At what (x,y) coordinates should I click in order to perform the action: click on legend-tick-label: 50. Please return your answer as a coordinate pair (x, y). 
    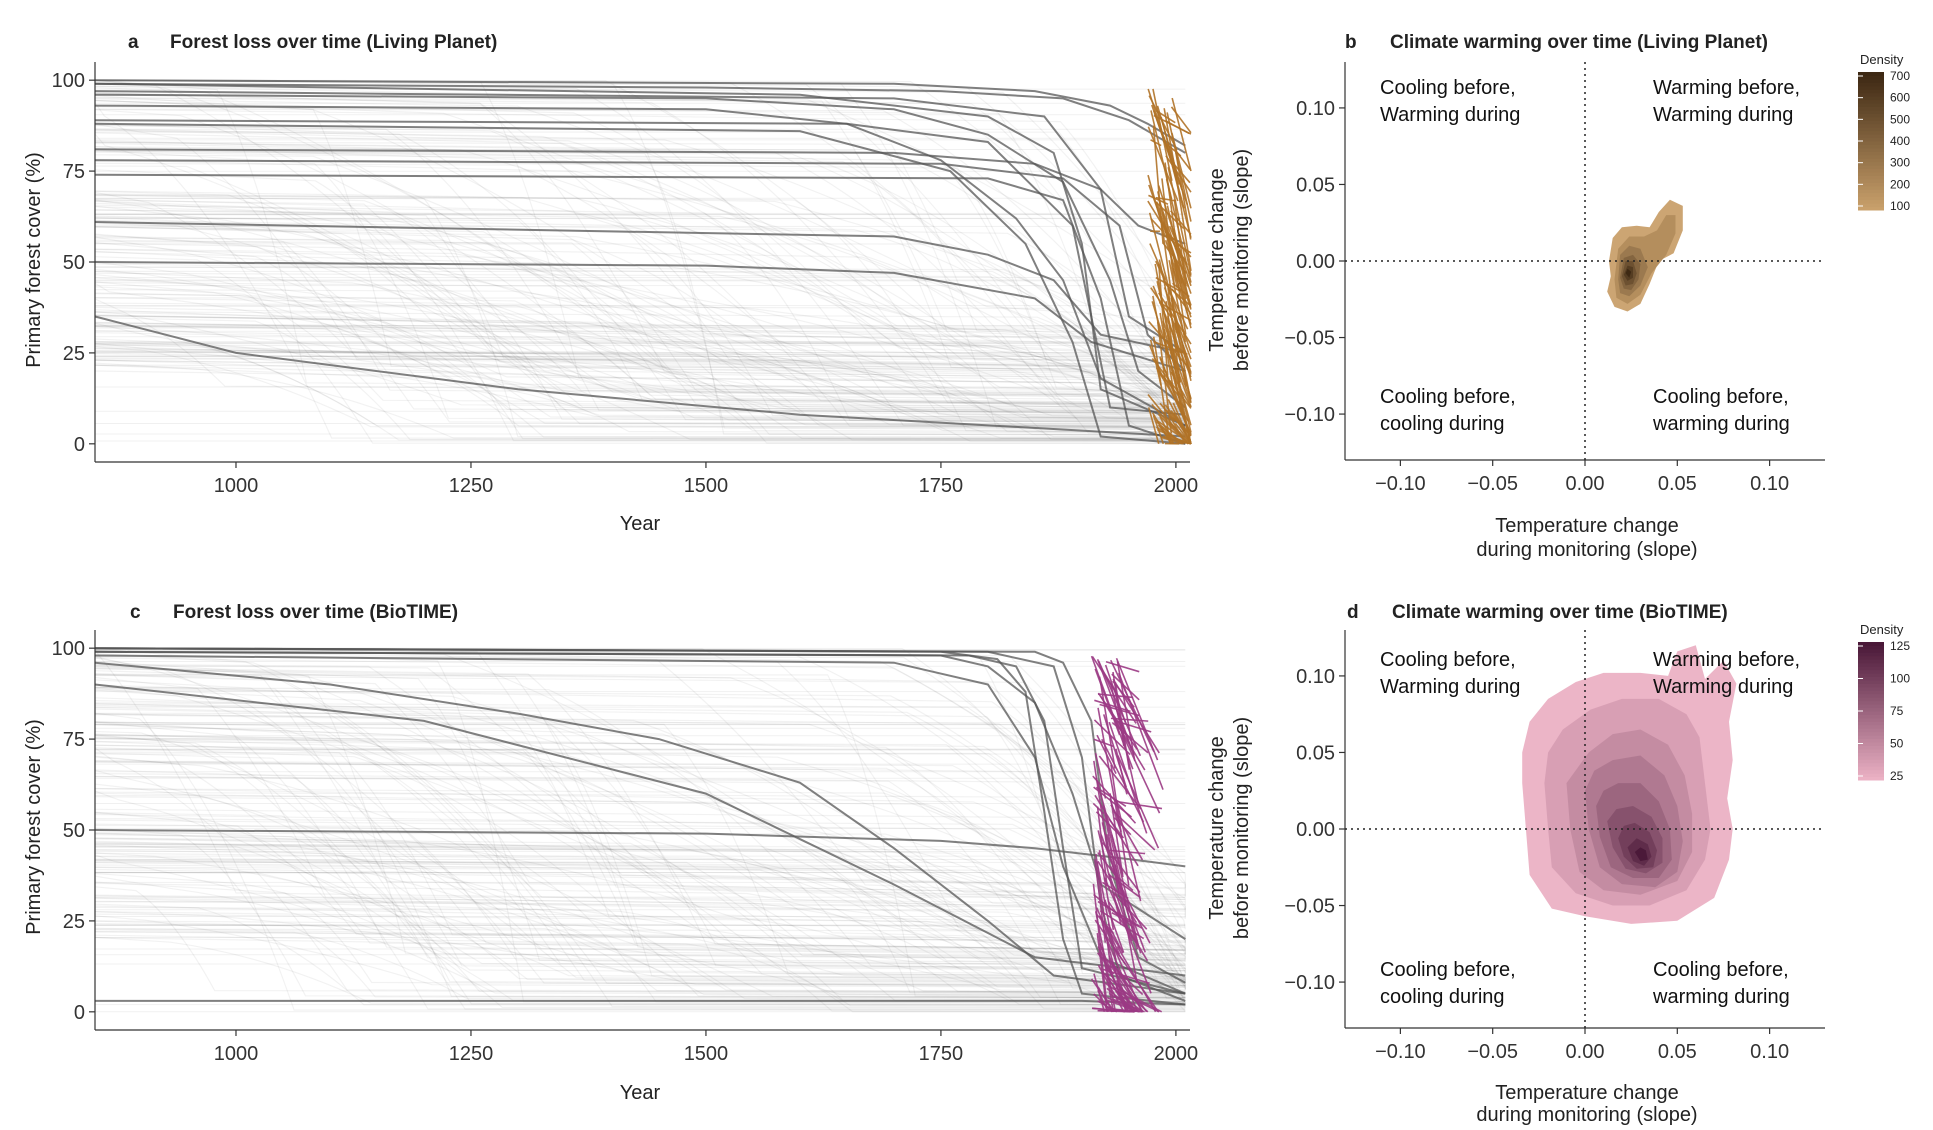
    Looking at the image, I should click on (1897, 744).